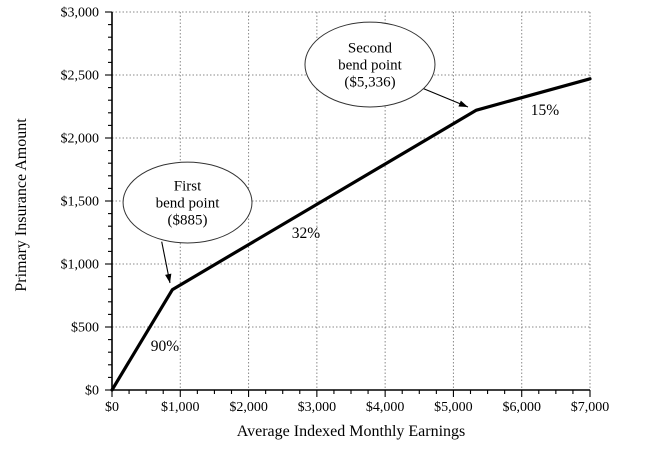 The height and width of the screenshot is (461, 648). What do you see at coordinates (369, 83) in the screenshot?
I see `callout-text-line: ($5,336)` at bounding box center [369, 83].